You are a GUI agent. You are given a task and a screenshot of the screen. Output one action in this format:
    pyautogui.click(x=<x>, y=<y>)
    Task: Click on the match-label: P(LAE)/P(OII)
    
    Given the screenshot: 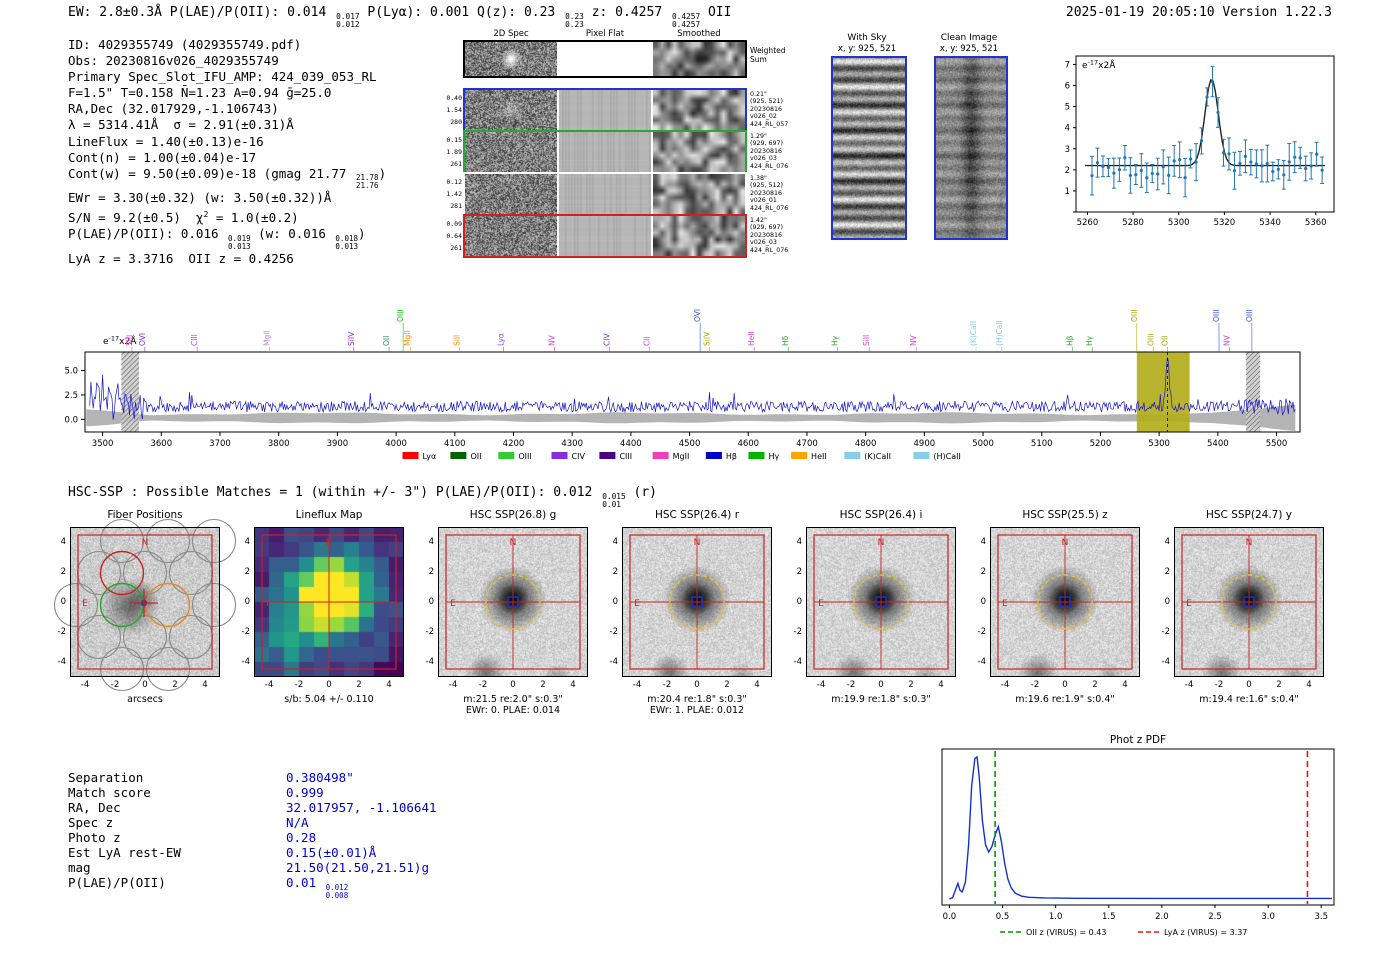 What is the action you would take?
    pyautogui.click(x=117, y=882)
    